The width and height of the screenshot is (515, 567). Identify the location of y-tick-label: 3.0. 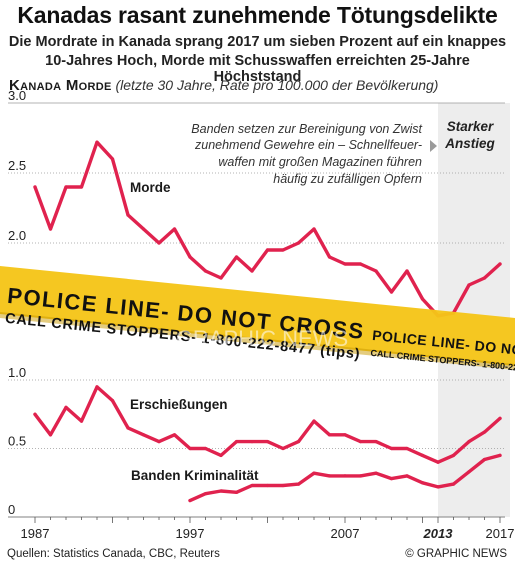
(17, 95).